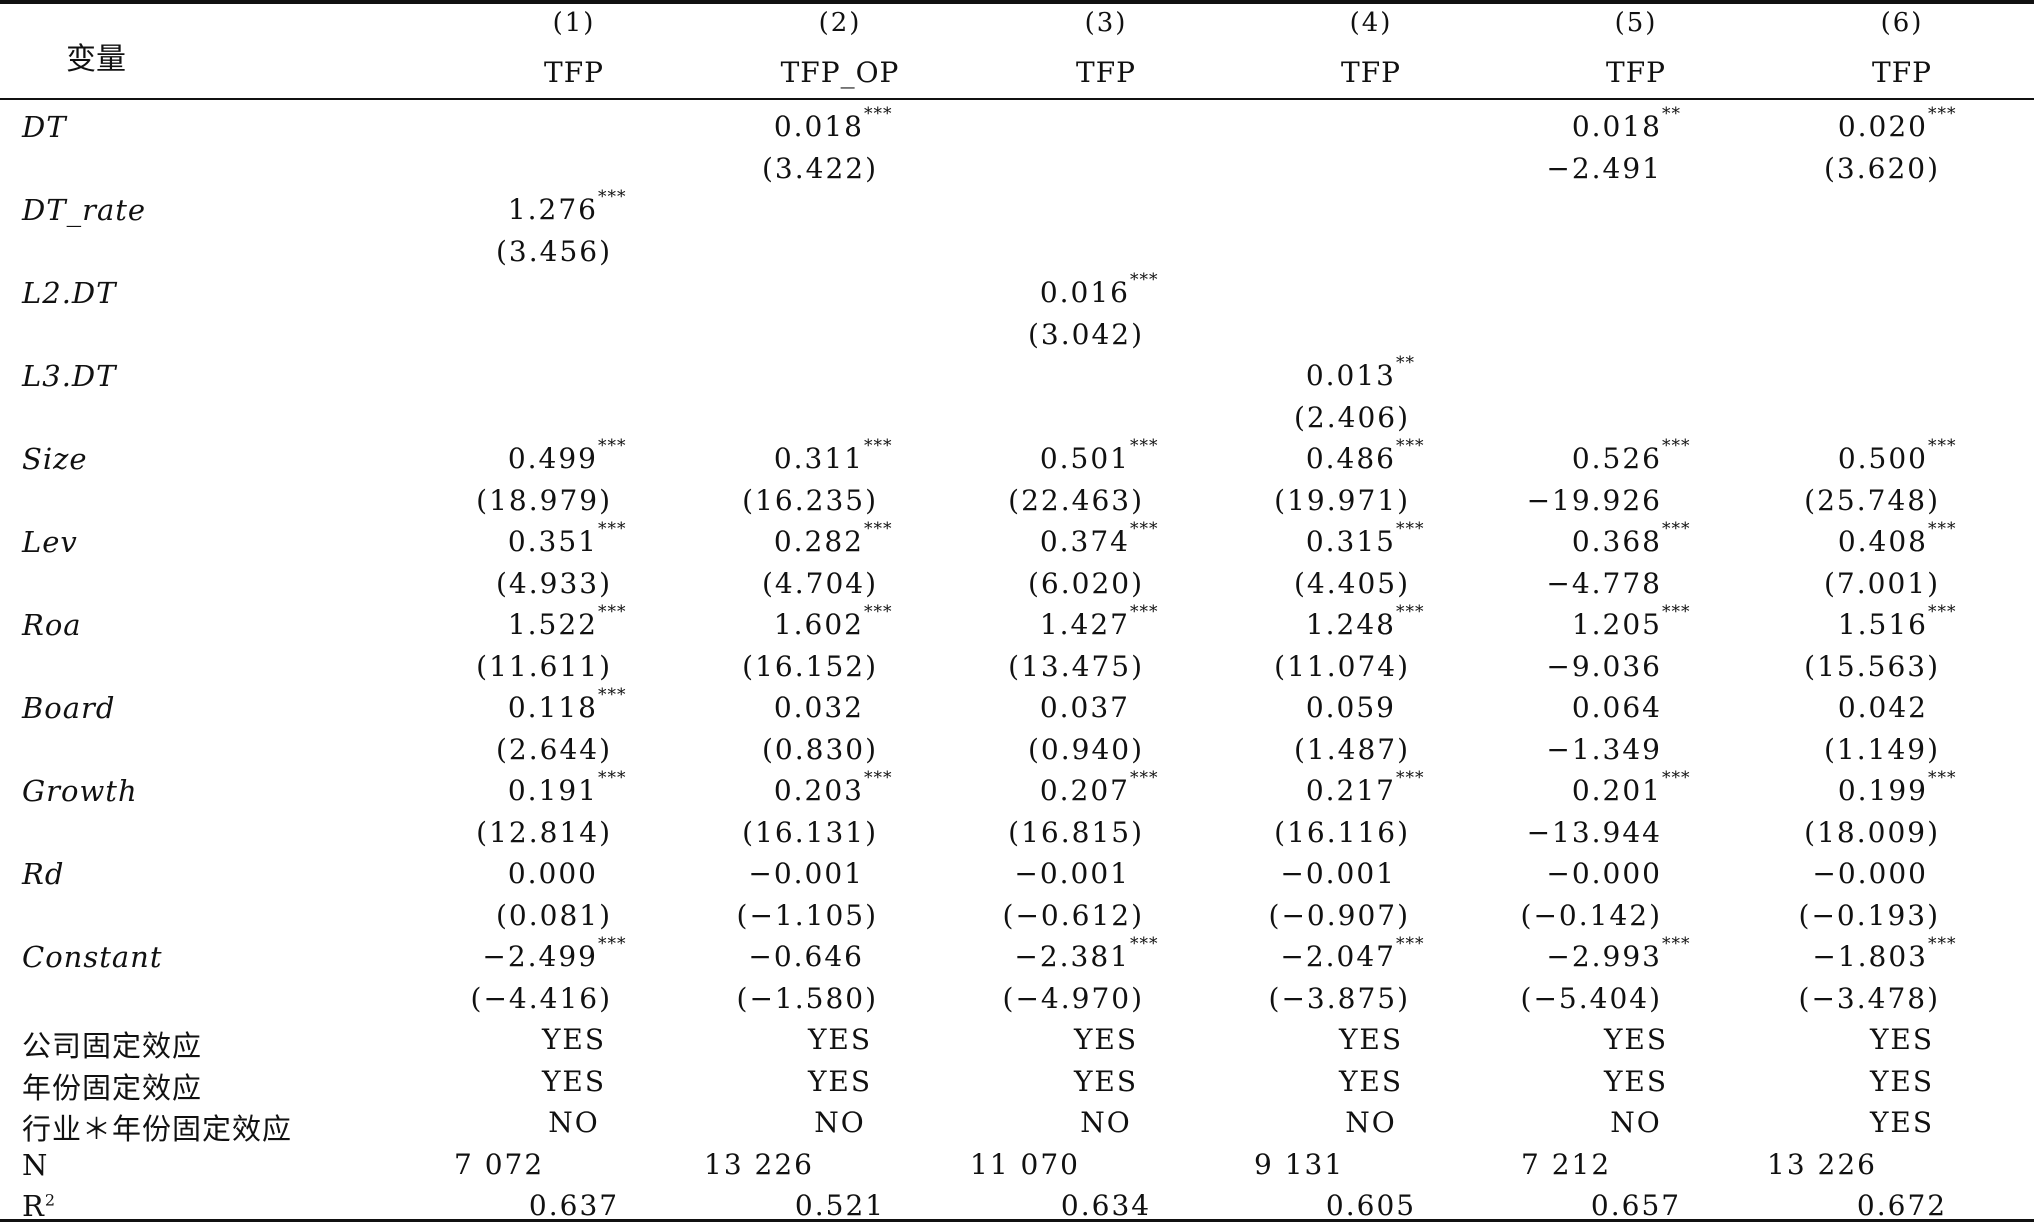 Image resolution: width=2034 pixels, height=1228 pixels. What do you see at coordinates (1017, 1084) in the screenshot?
I see `table-row-fixed-effect: 年份固定效应 YES YES YES YES YES YES` at bounding box center [1017, 1084].